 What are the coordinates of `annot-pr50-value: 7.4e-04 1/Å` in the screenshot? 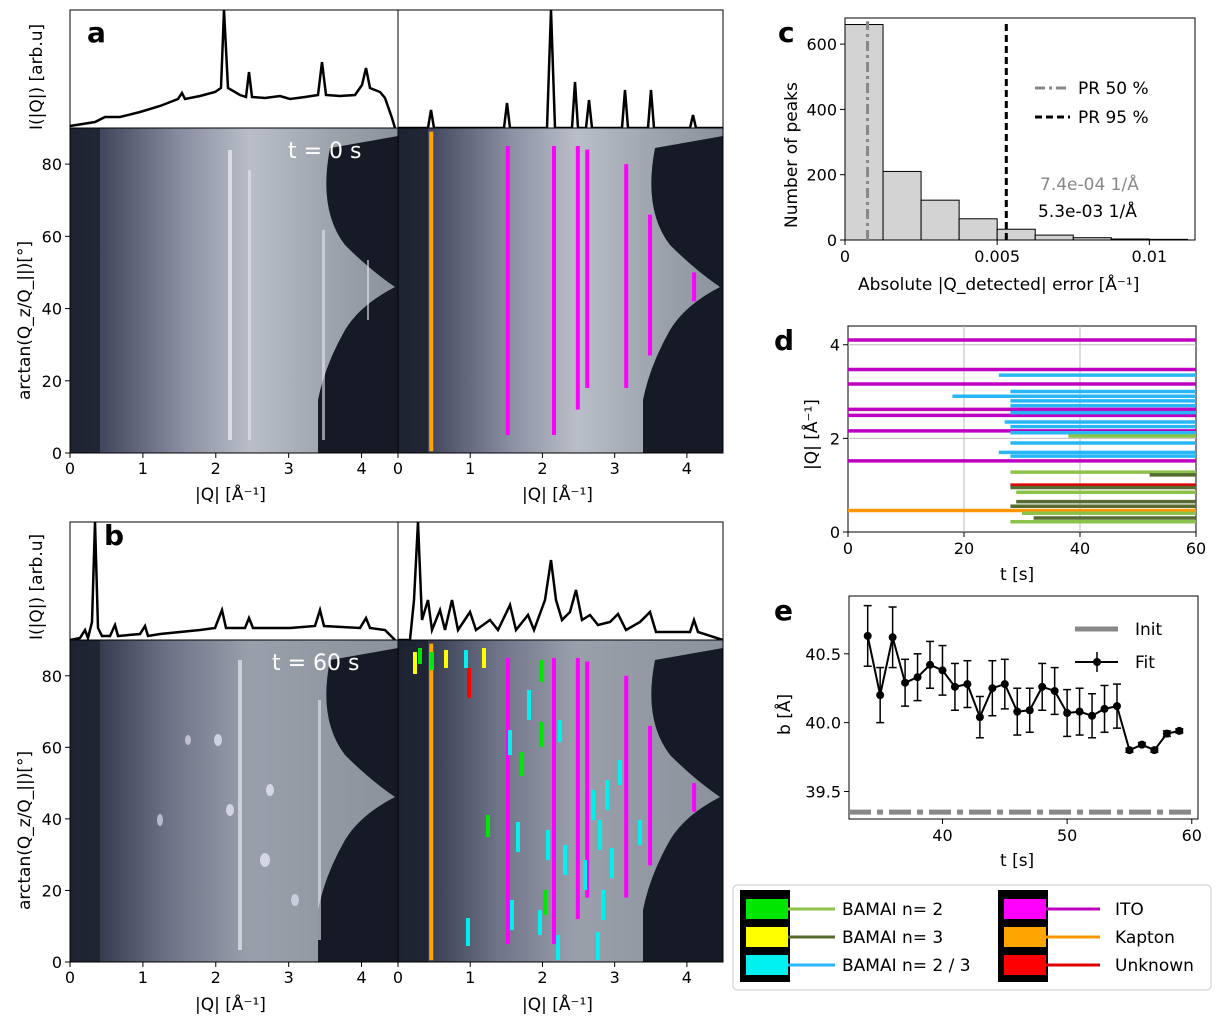 It's located at (1089, 184).